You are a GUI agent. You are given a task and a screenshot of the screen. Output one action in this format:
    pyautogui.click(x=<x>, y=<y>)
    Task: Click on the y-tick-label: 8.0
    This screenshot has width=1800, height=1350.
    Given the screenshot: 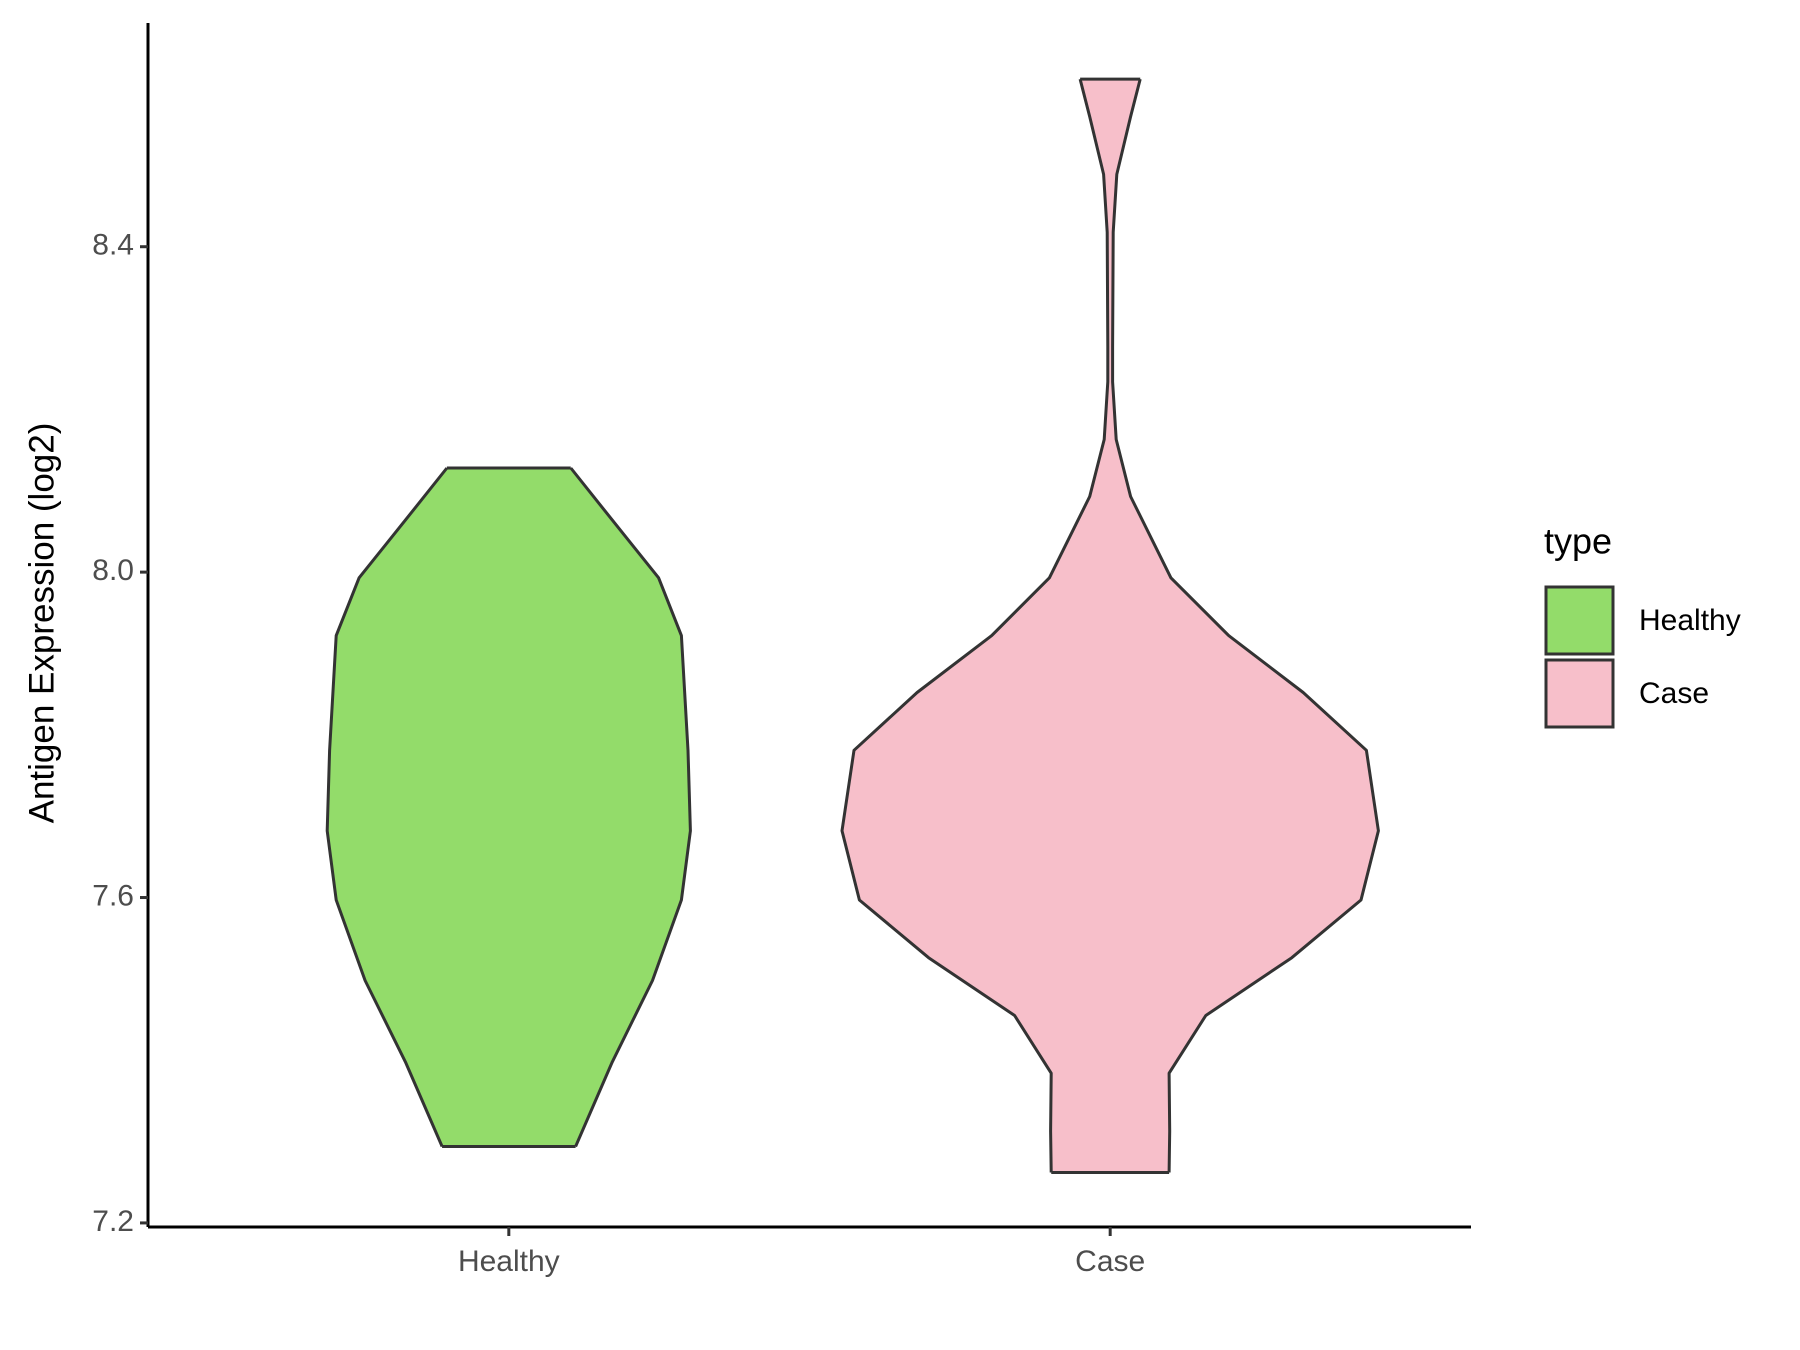 What is the action you would take?
    pyautogui.click(x=113, y=570)
    